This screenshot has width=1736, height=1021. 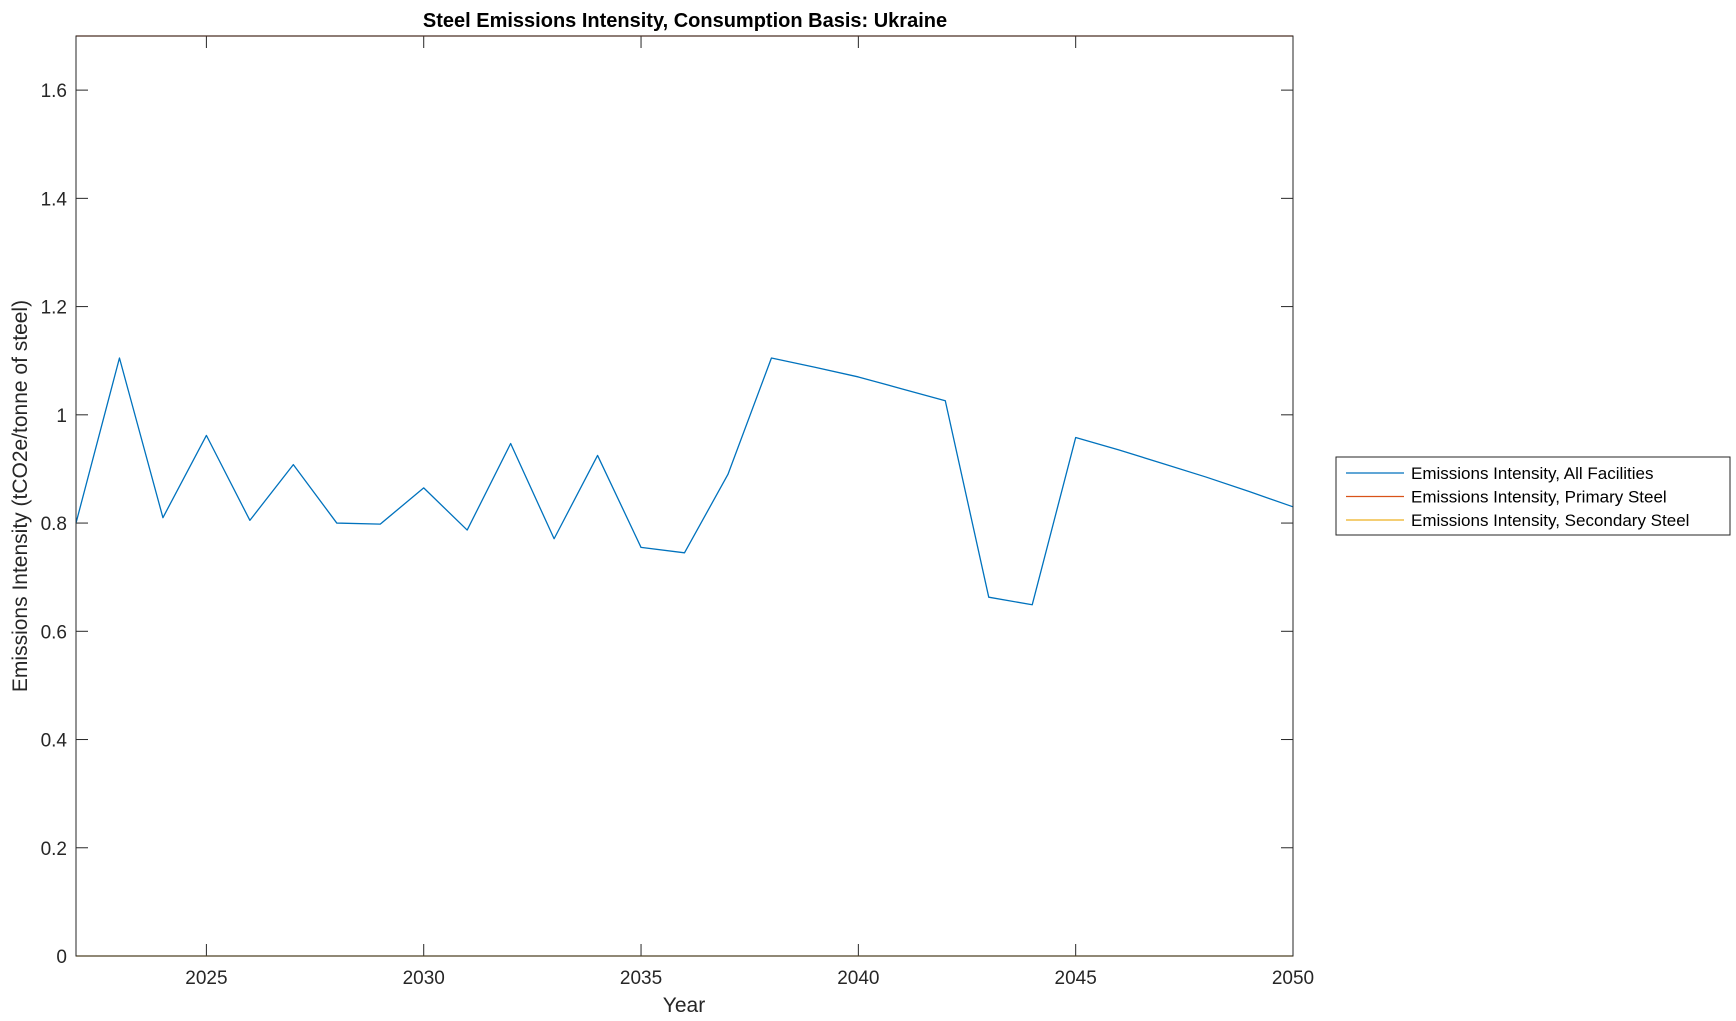 I want to click on y-tick-label: 1.6, so click(x=54, y=91).